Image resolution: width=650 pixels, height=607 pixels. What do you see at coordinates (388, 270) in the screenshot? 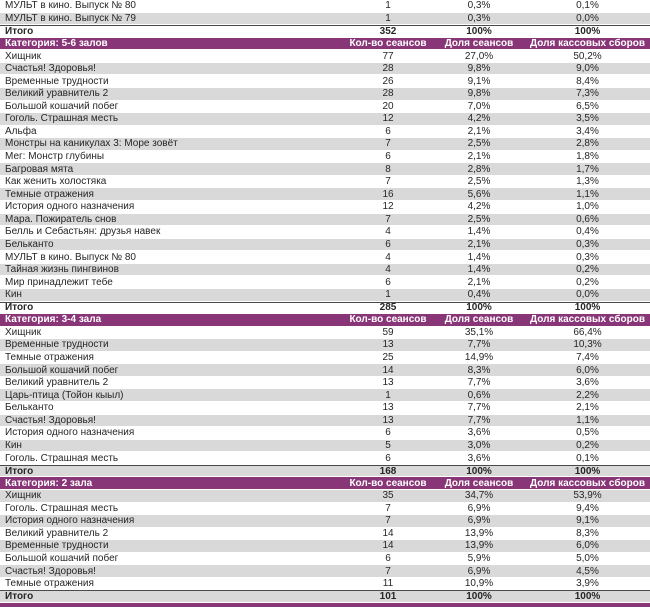
I see `sessions-count: 4` at bounding box center [388, 270].